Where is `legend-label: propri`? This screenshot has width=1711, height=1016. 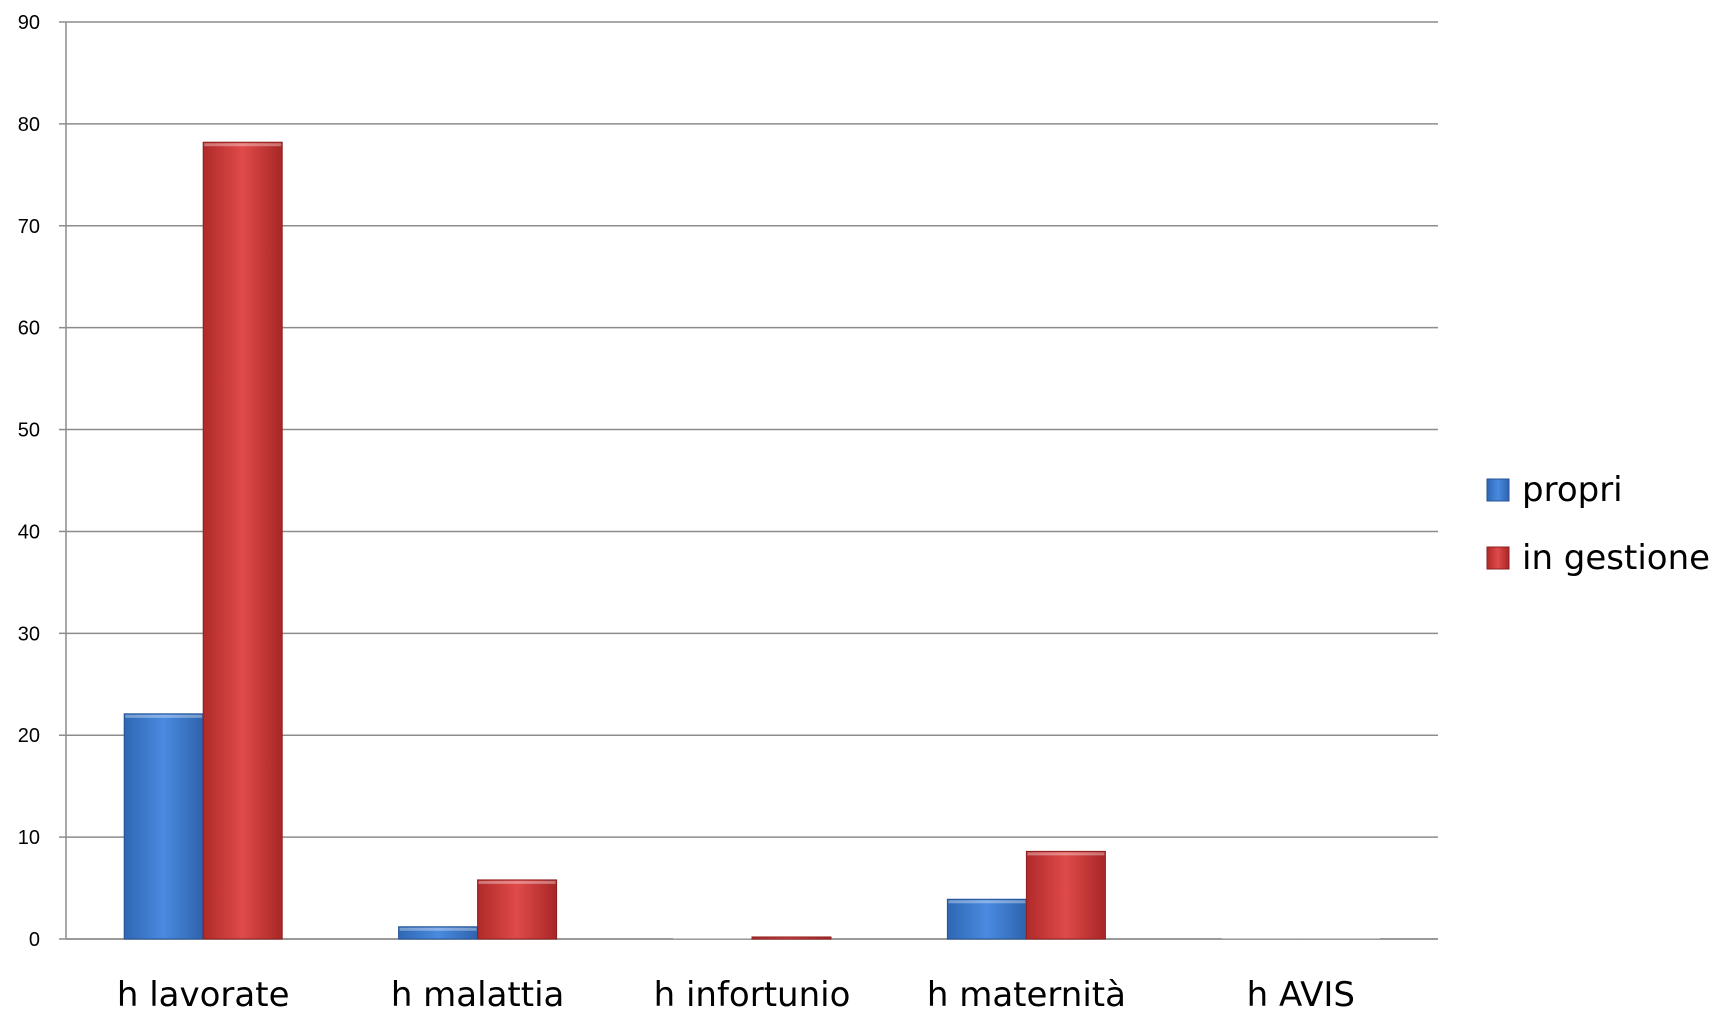
legend-label: propri is located at coordinates (1572, 490).